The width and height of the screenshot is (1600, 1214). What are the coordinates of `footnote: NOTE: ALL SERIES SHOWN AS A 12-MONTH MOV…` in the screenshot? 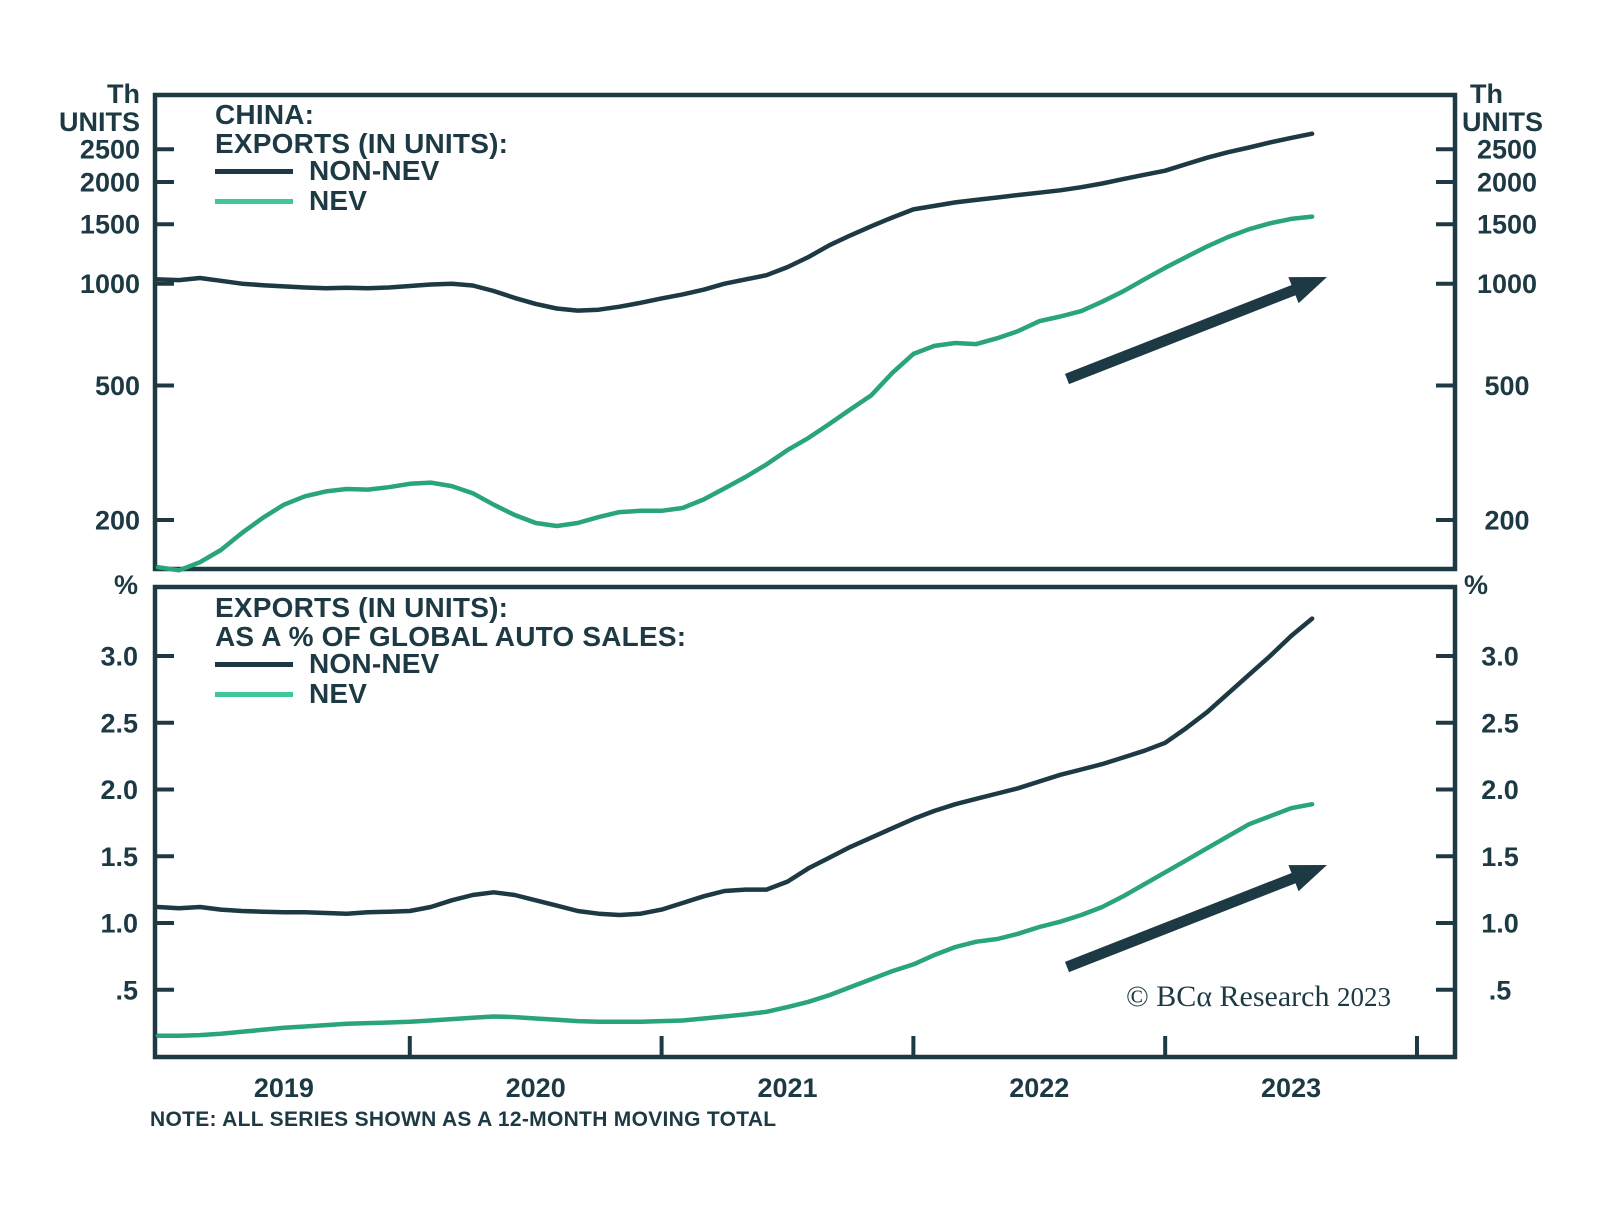 It's located at (463, 1119).